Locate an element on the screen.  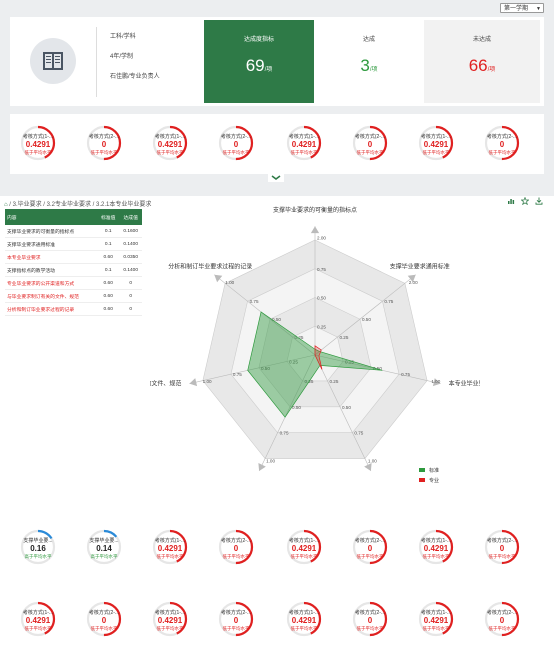
table-row: 支撑毕业要求通用标准 0.1 0.1400 is located at coordinates (73, 244).